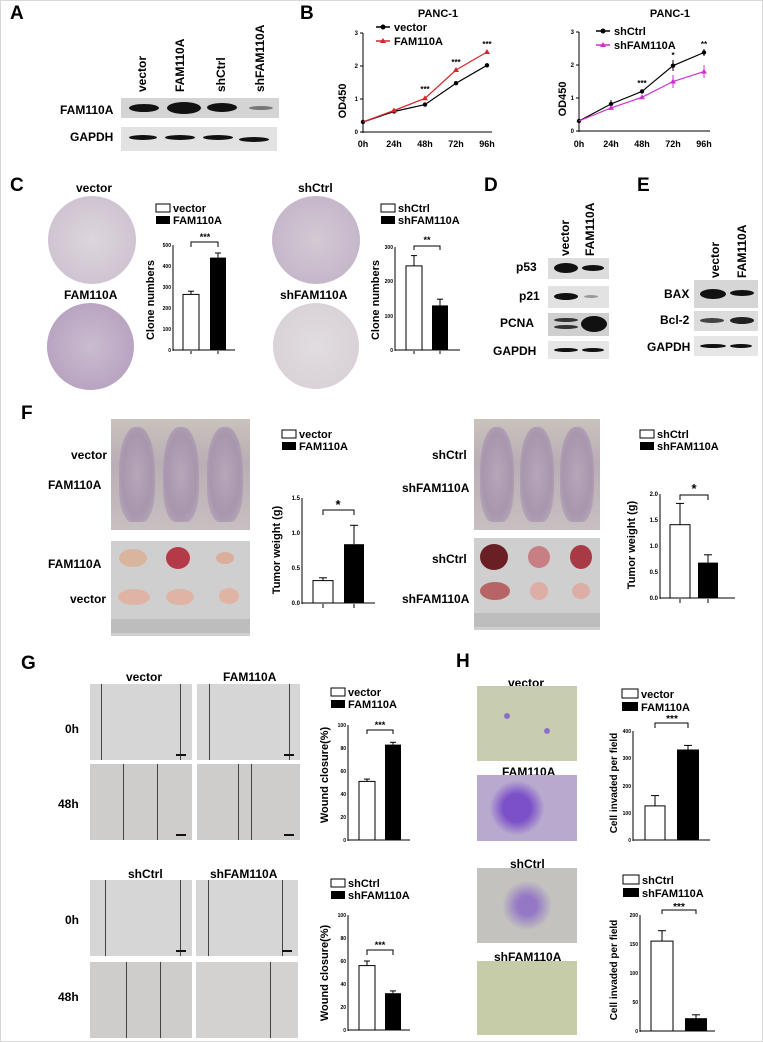 This screenshot has width=763, height=1042. I want to click on blot-row-label: BAX, so click(677, 294).